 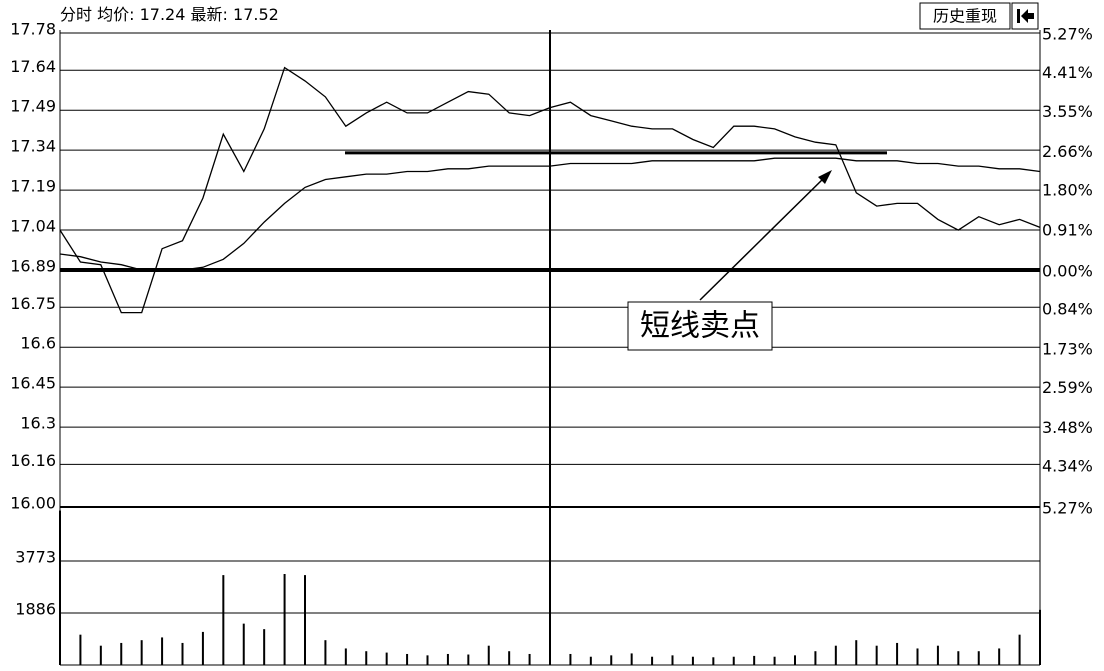 What do you see at coordinates (256, 14) in the screenshot?
I see `latest-value: 17.52` at bounding box center [256, 14].